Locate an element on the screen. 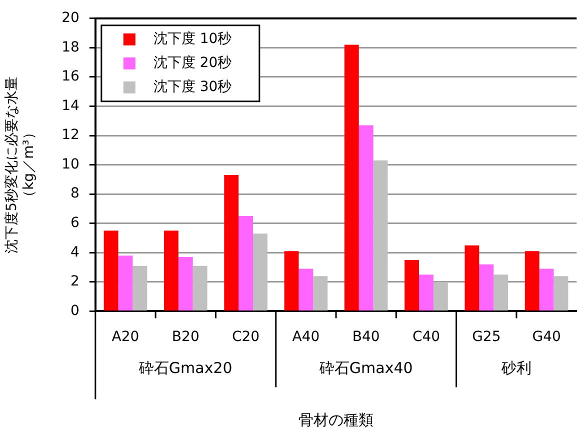 The width and height of the screenshot is (579, 438). y-tick-label: 10 is located at coordinates (71, 164).